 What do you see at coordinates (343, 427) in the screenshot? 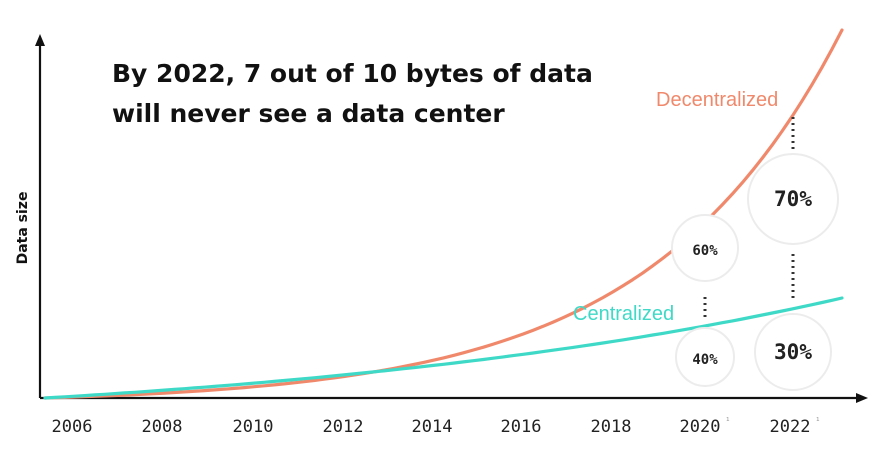
I see `x-tick-label: 2012` at bounding box center [343, 427].